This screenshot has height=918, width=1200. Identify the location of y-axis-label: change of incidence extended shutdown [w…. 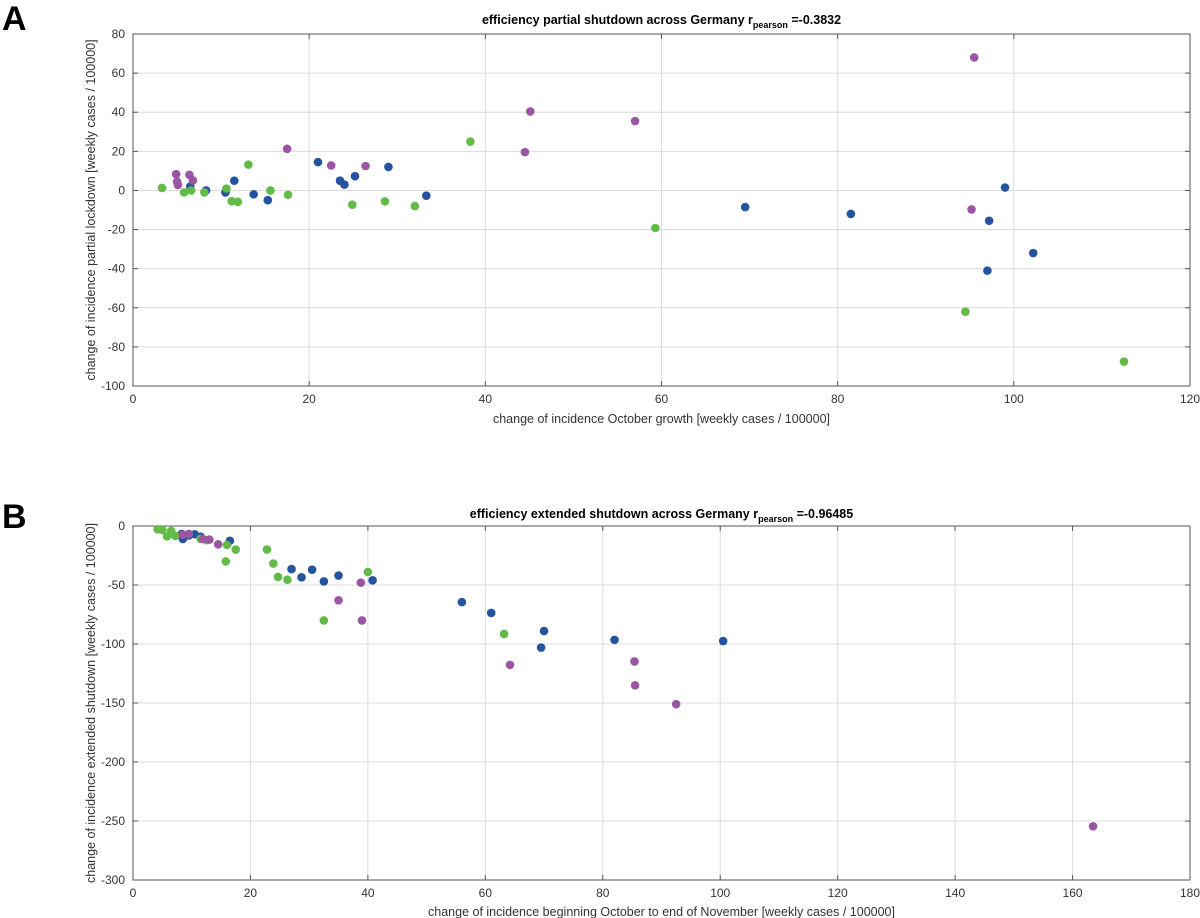
(91, 703).